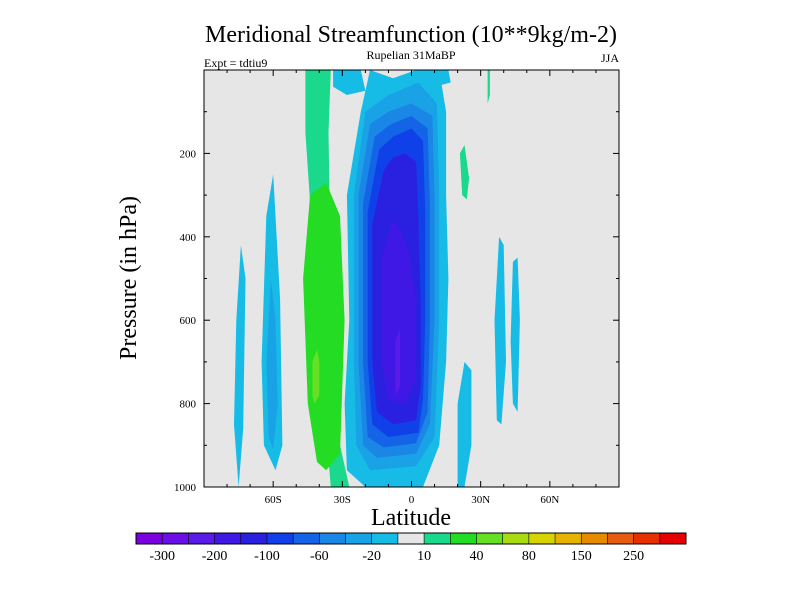  Describe the element at coordinates (411, 35) in the screenshot. I see `chart-title: Meridional Streamfunction (10**9kg/m-2)` at that location.